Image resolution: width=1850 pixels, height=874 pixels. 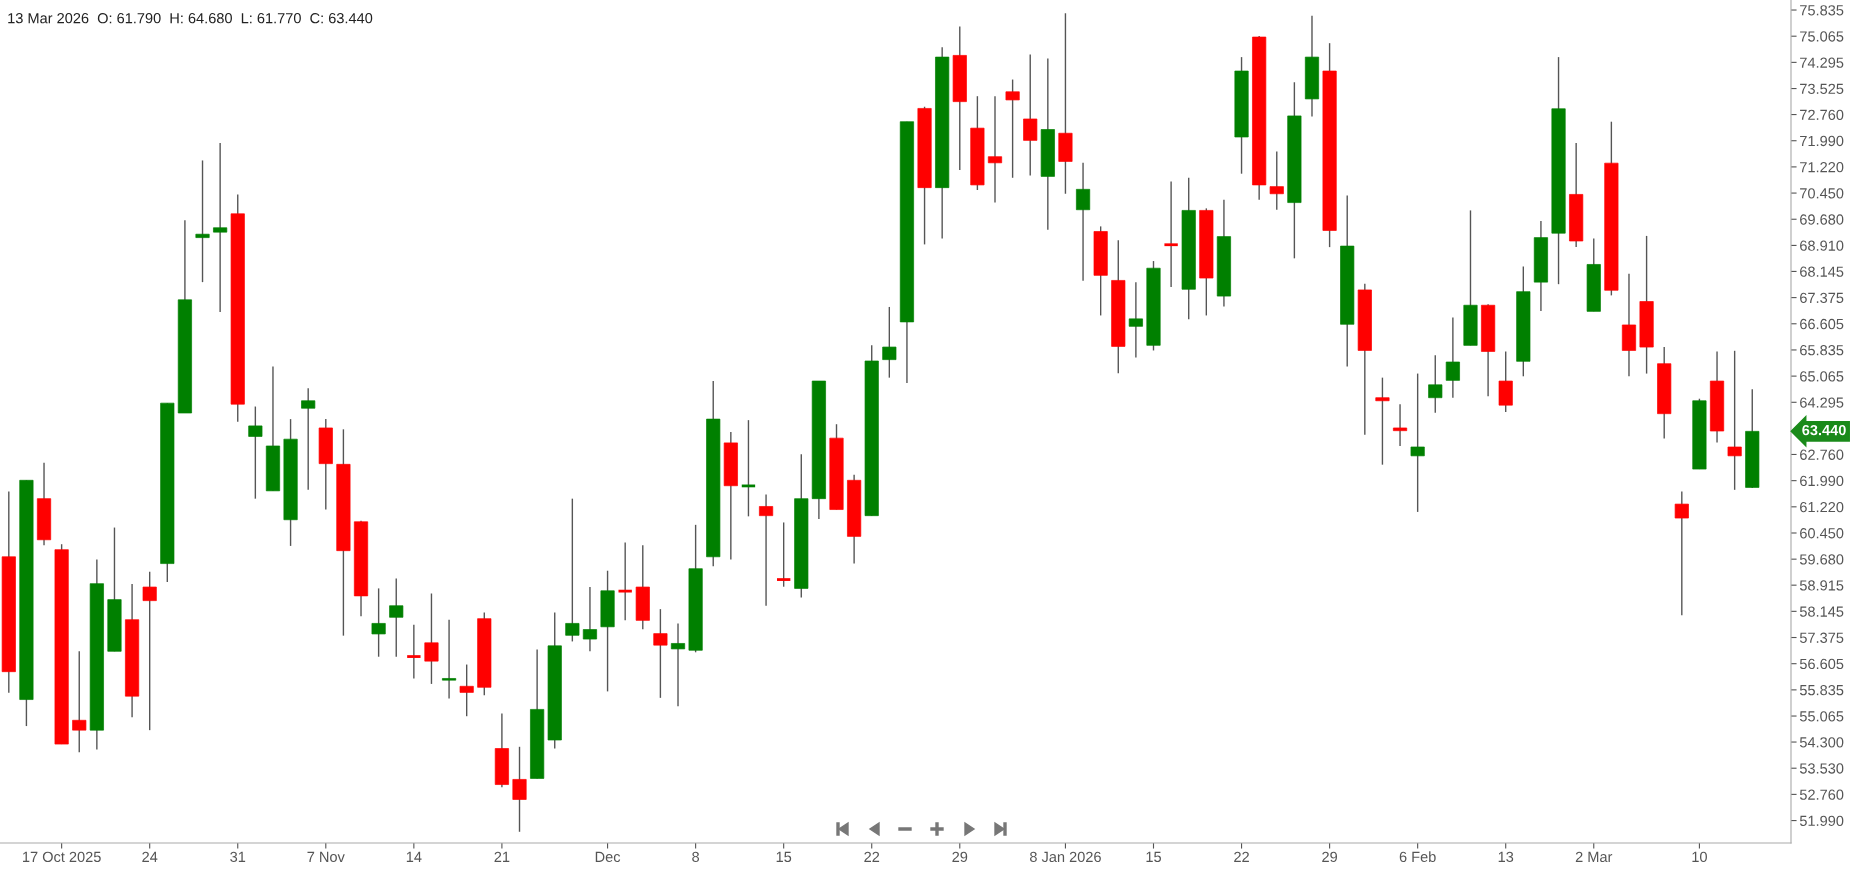 I want to click on y-tick-label: 75.065, so click(x=1822, y=36).